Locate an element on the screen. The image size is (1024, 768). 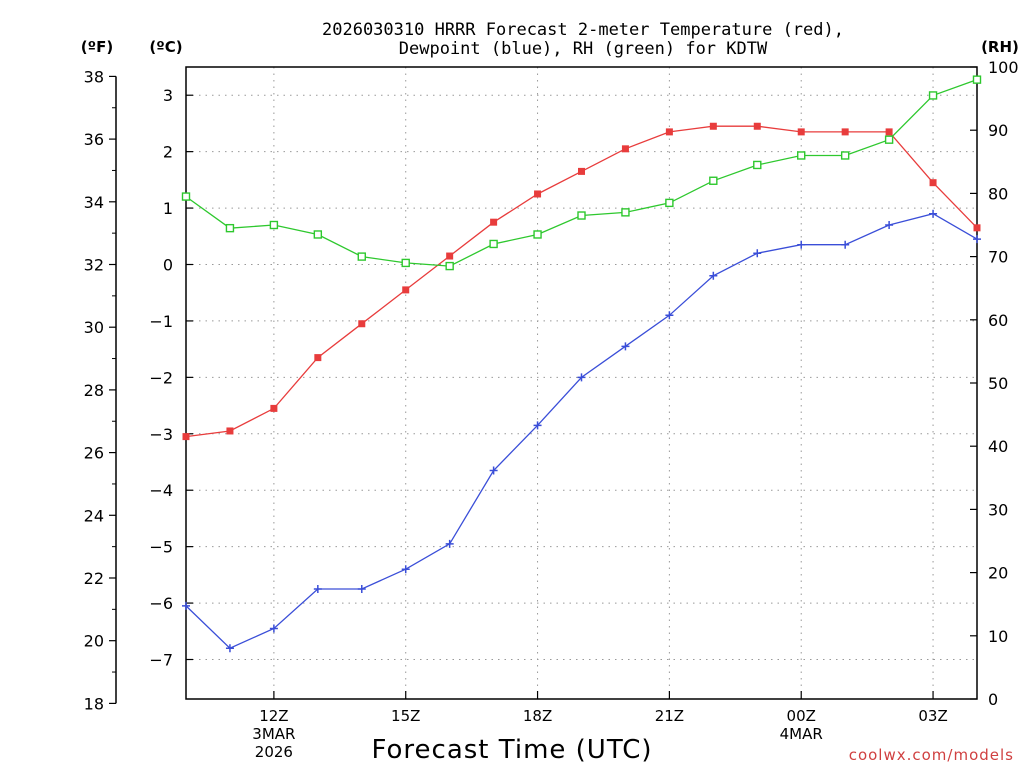
fahrenheit-tick-label: 34 is located at coordinates (94, 202).